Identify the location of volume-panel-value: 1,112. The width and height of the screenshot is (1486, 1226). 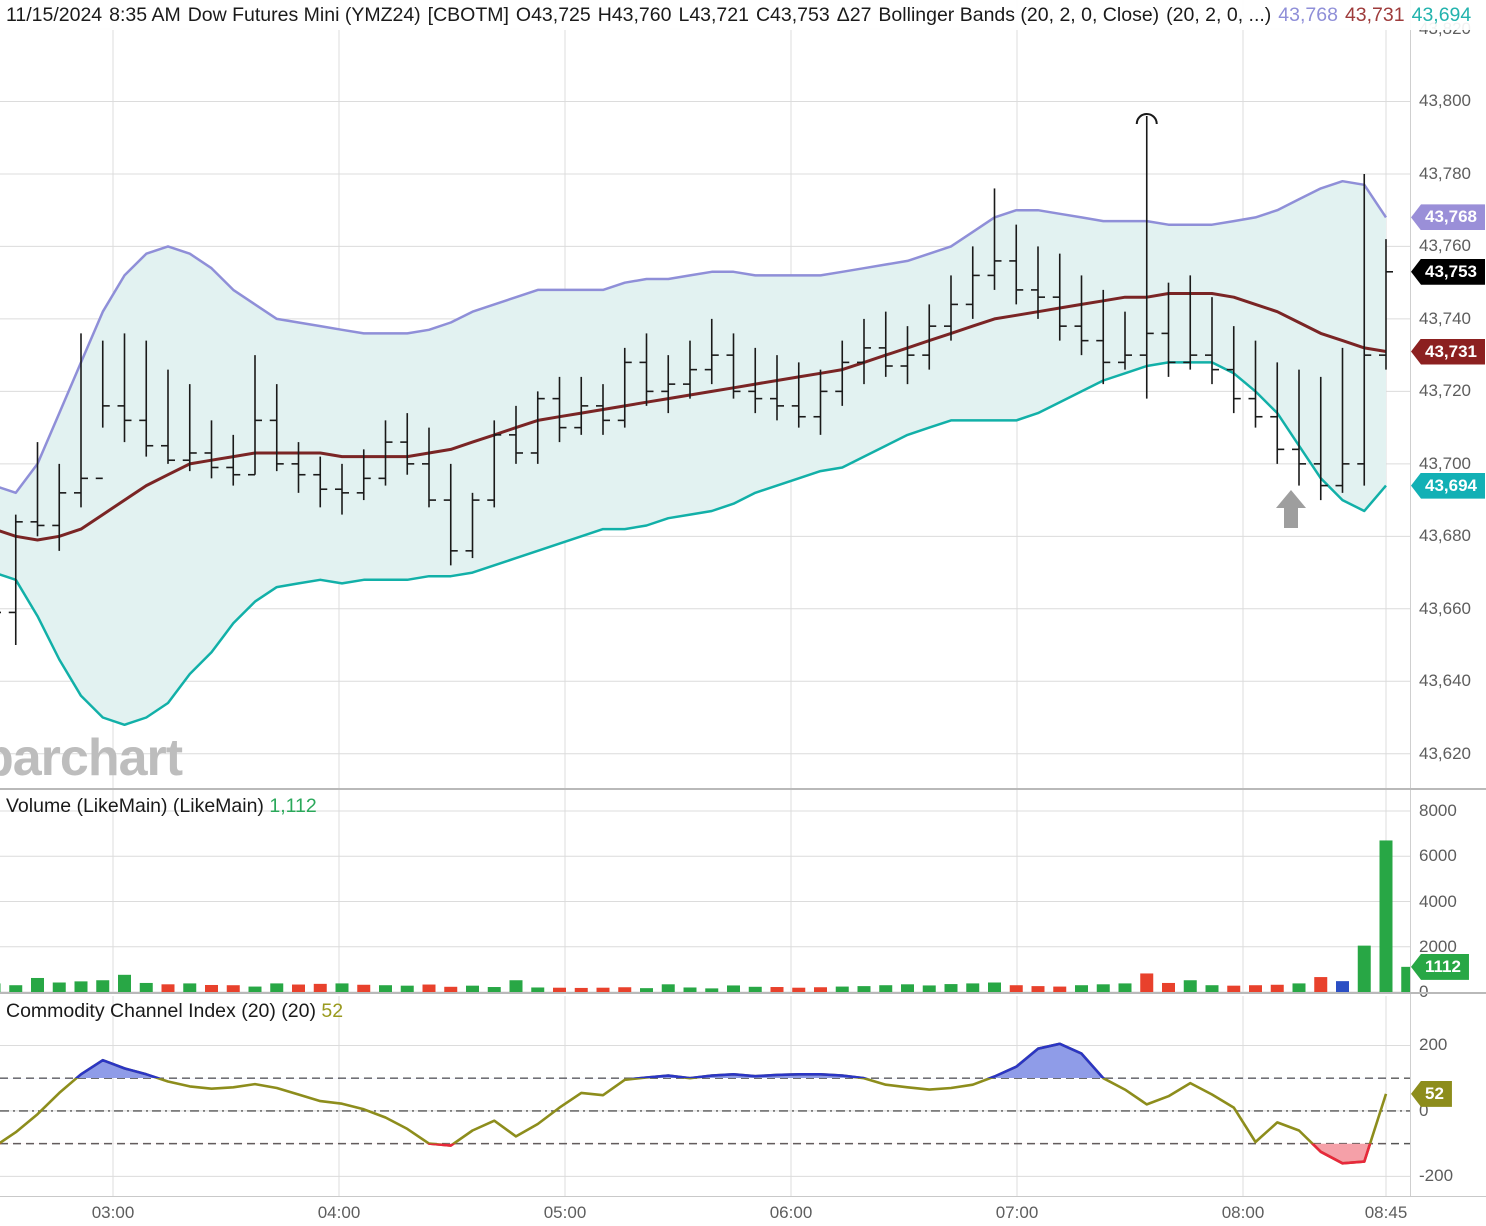
(293, 806).